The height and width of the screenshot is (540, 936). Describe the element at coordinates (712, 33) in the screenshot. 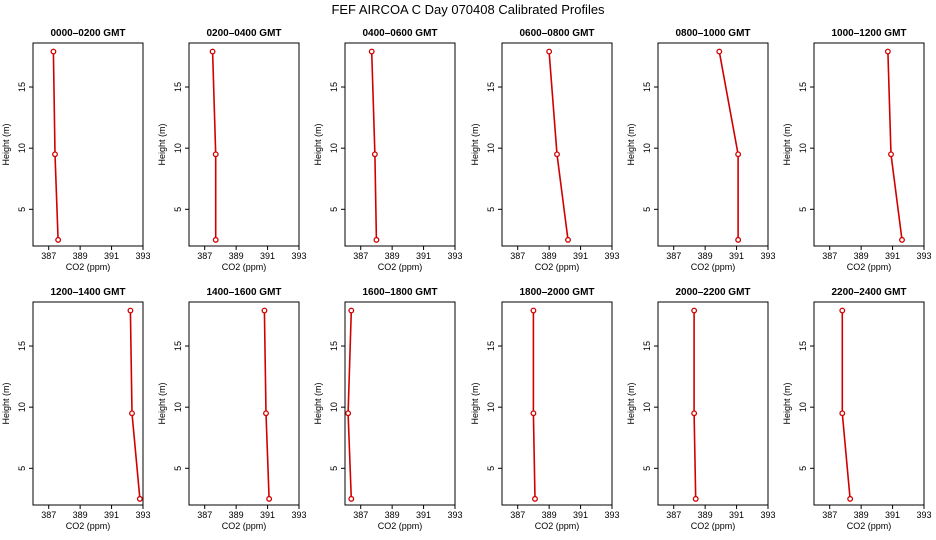

I see `panel-title: 0800–1000 GMT` at that location.